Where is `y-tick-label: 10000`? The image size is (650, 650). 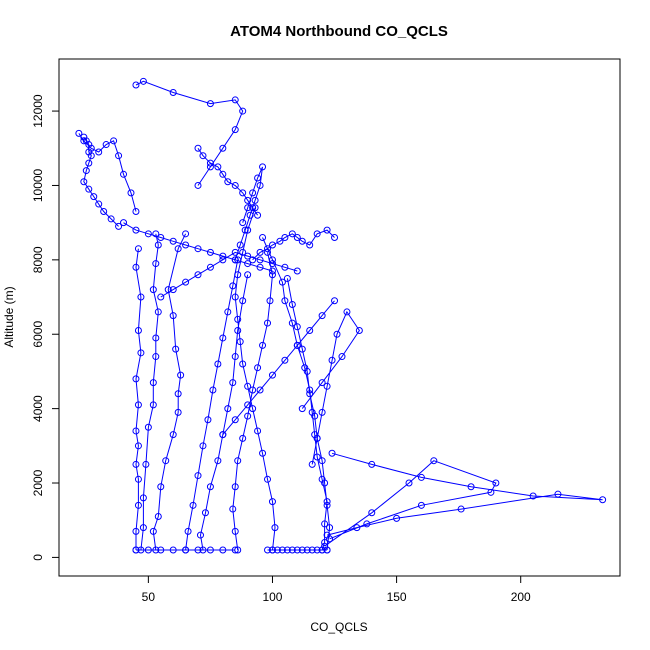
y-tick-label: 10000 is located at coordinates (38, 185).